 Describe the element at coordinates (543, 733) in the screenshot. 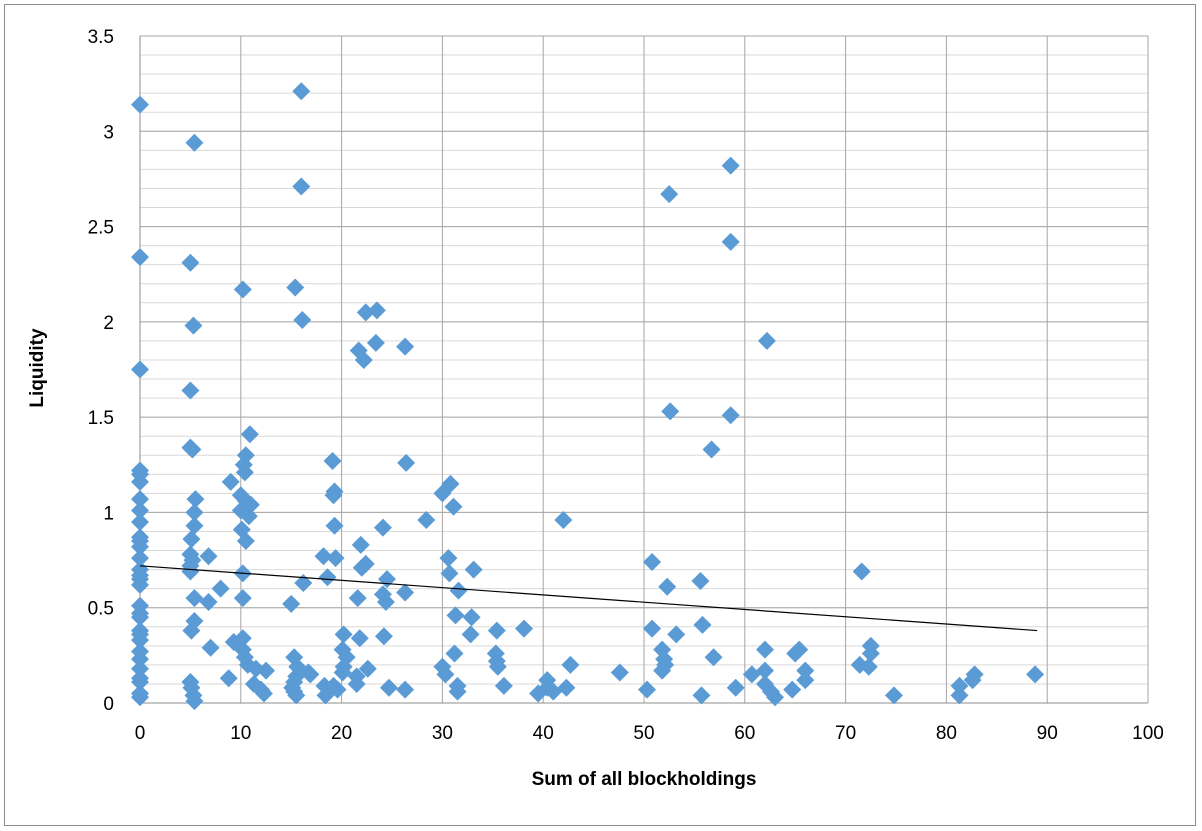

I see `x-tick-label: 40` at that location.